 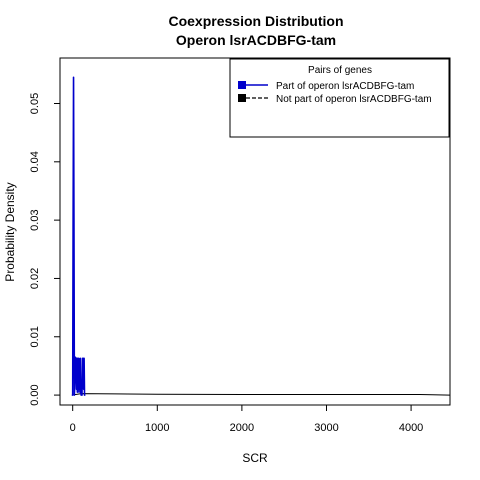 I want to click on legend-title: Pairs of genes, so click(x=340, y=70).